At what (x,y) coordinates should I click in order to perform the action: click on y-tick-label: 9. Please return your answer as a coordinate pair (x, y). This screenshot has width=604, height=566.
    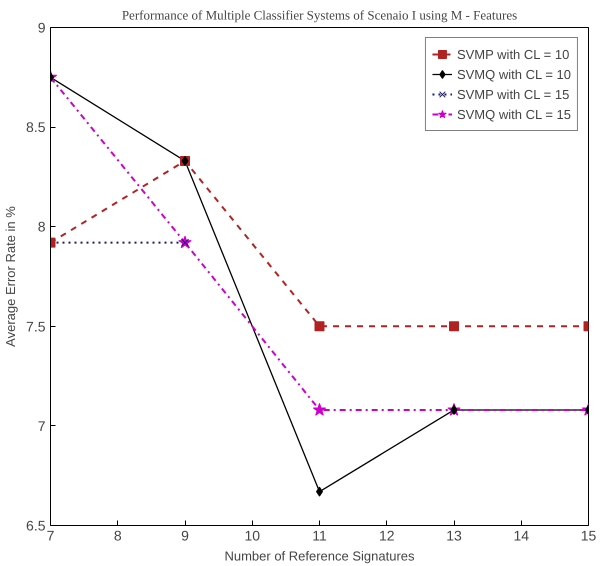
    Looking at the image, I should click on (42, 28).